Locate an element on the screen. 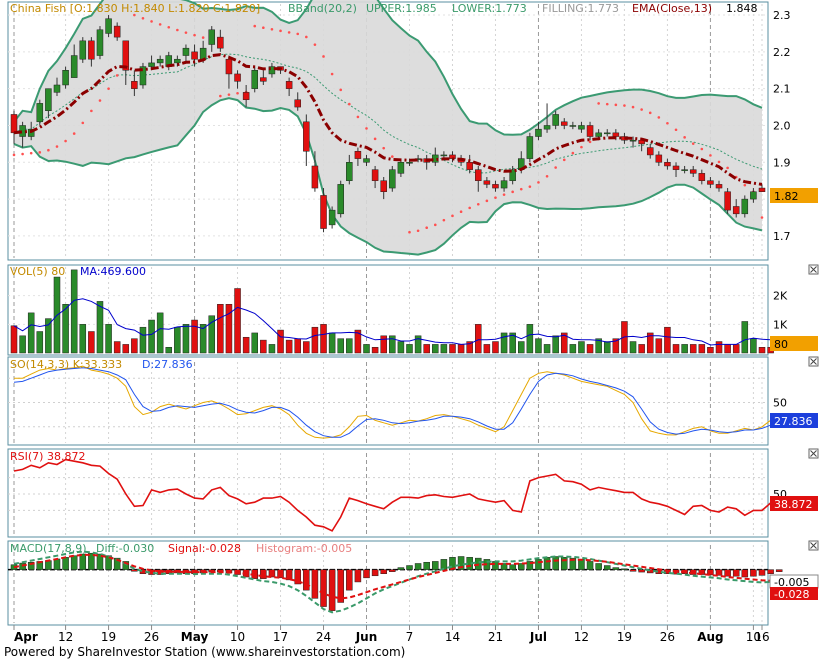 This screenshot has height=669, width=820. stochastic-y-ticks: 50 is located at coordinates (780, 403).